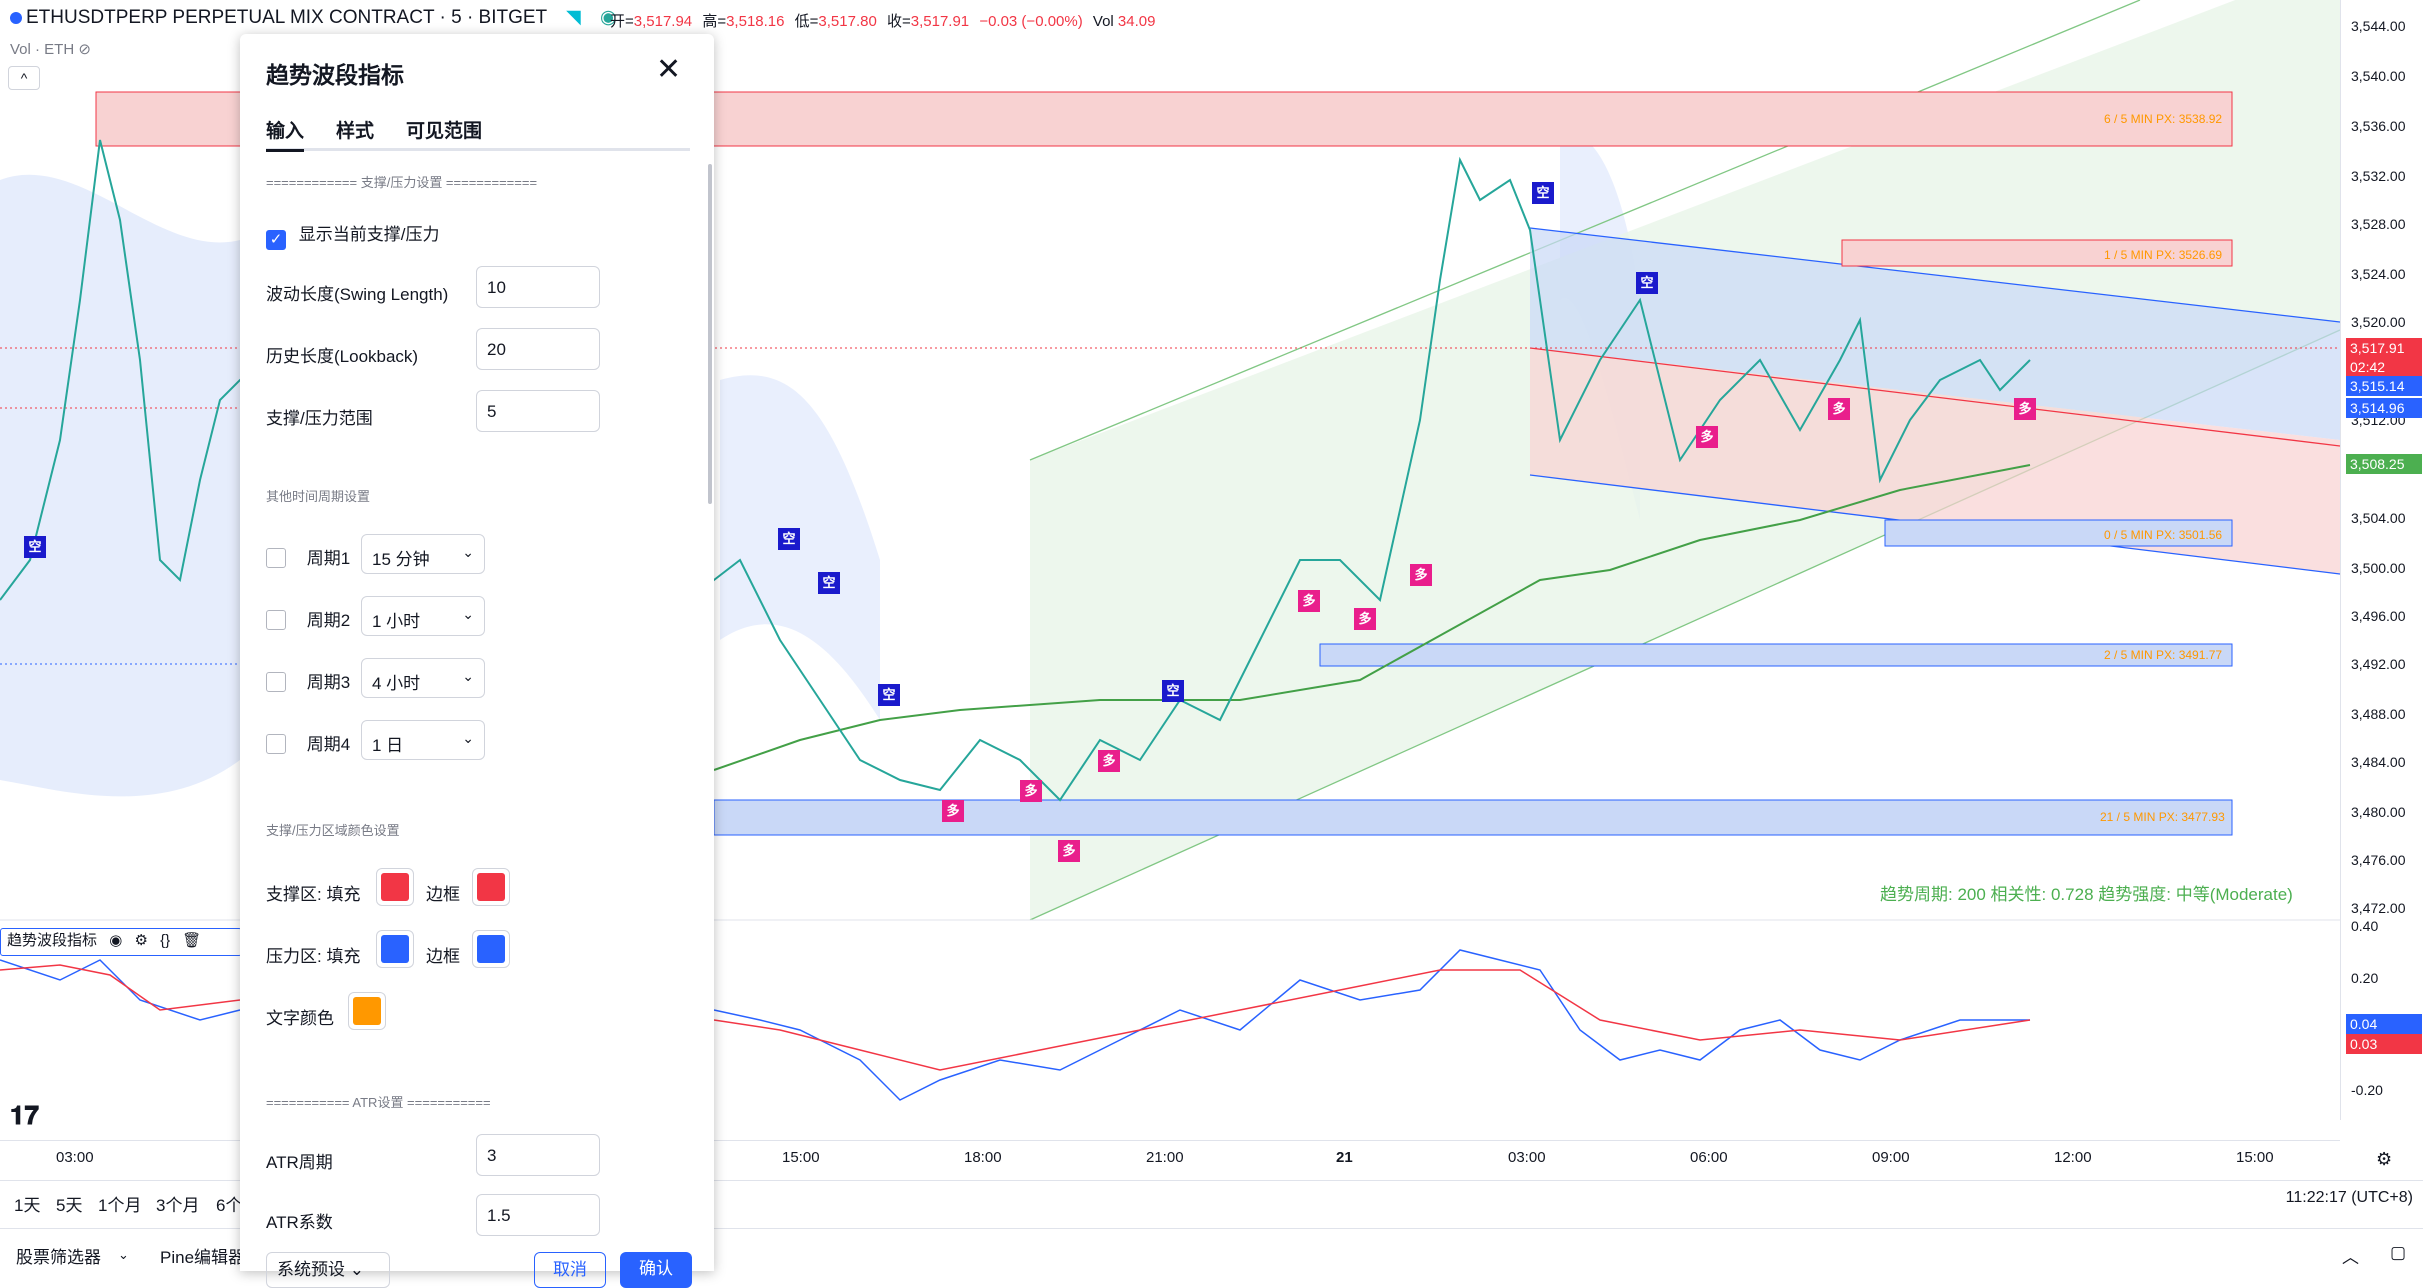  I want to click on lookback-input: 20, so click(538, 349).